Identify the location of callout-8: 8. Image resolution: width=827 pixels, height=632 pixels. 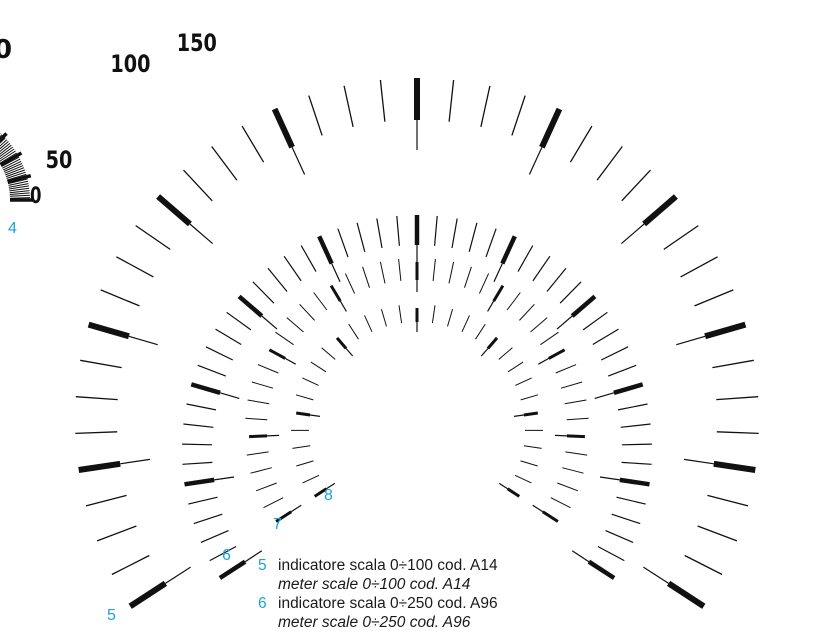
(328, 496).